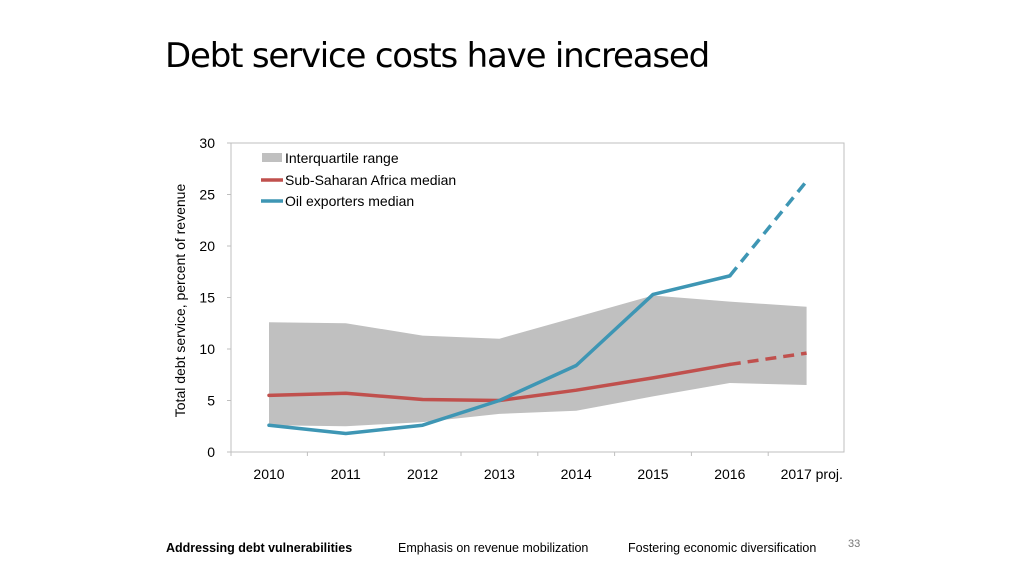  Describe the element at coordinates (652, 474) in the screenshot. I see `x-tick-label: 2015` at that location.